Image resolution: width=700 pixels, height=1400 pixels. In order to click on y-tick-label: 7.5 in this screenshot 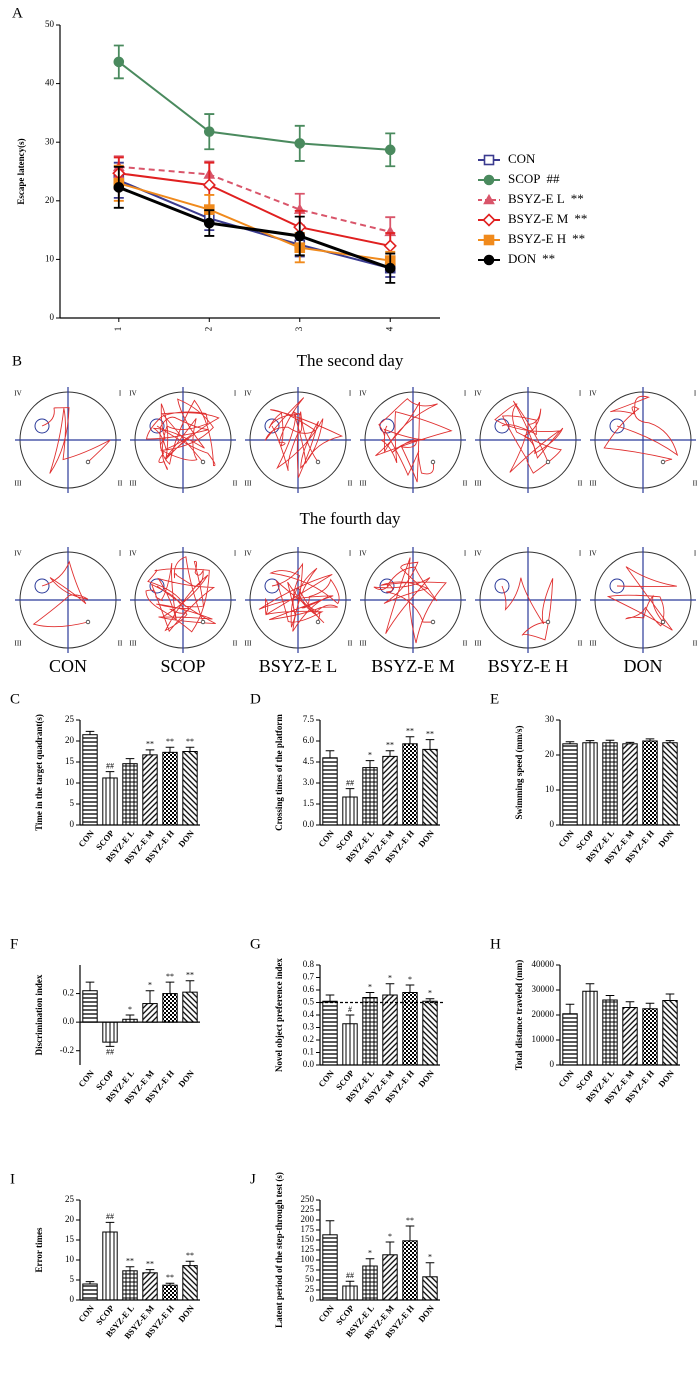, I will do `click(309, 719)`.